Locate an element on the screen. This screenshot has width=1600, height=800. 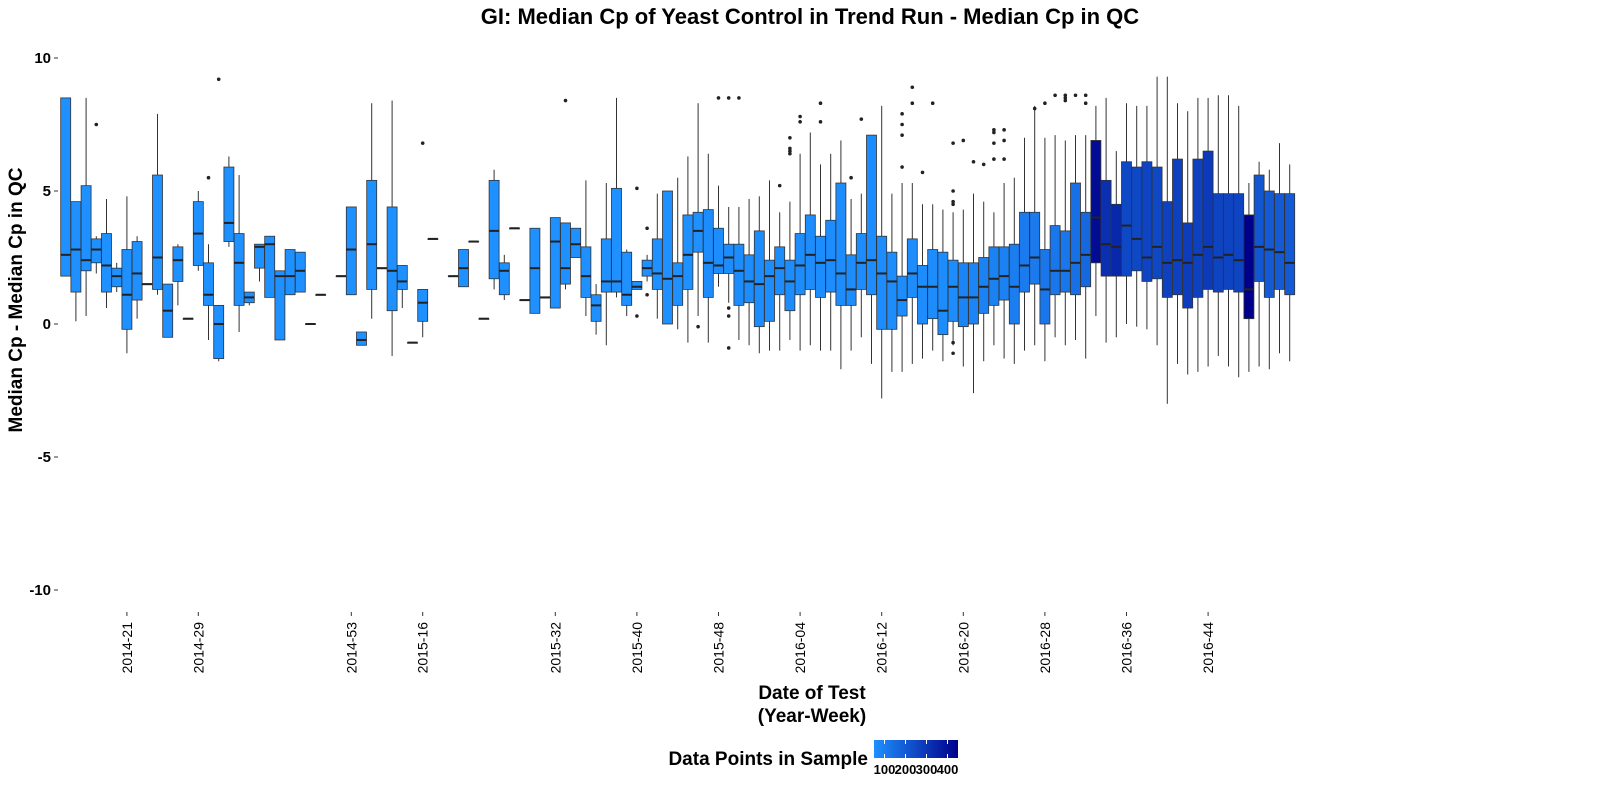
x-tick-label: 2015-32 is located at coordinates (555, 648).